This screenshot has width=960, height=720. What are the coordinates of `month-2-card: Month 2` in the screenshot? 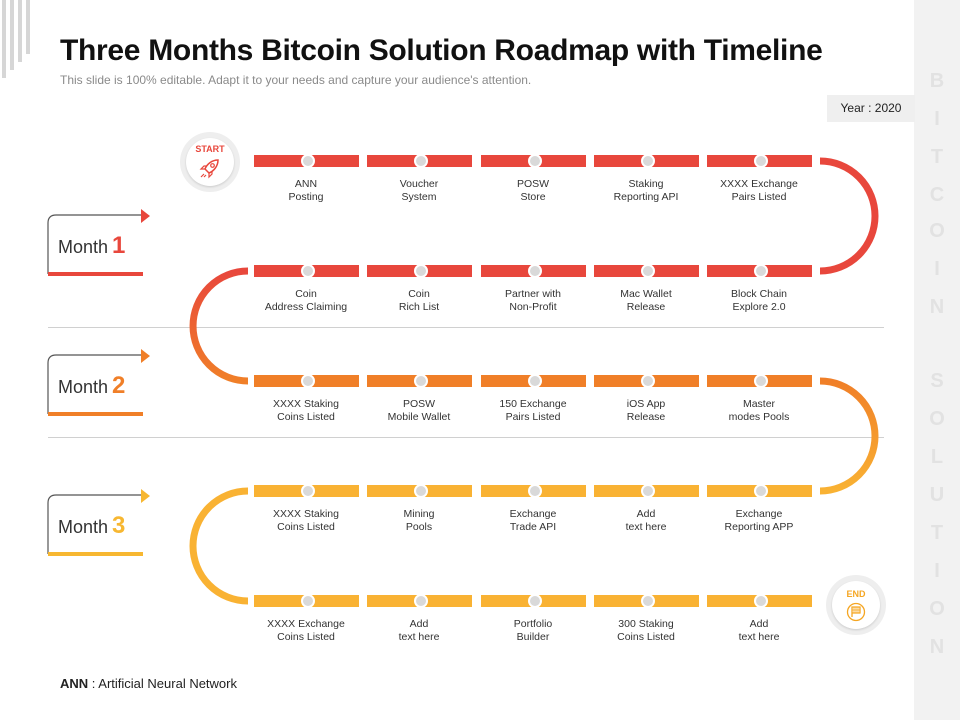 It's located at (98, 382).